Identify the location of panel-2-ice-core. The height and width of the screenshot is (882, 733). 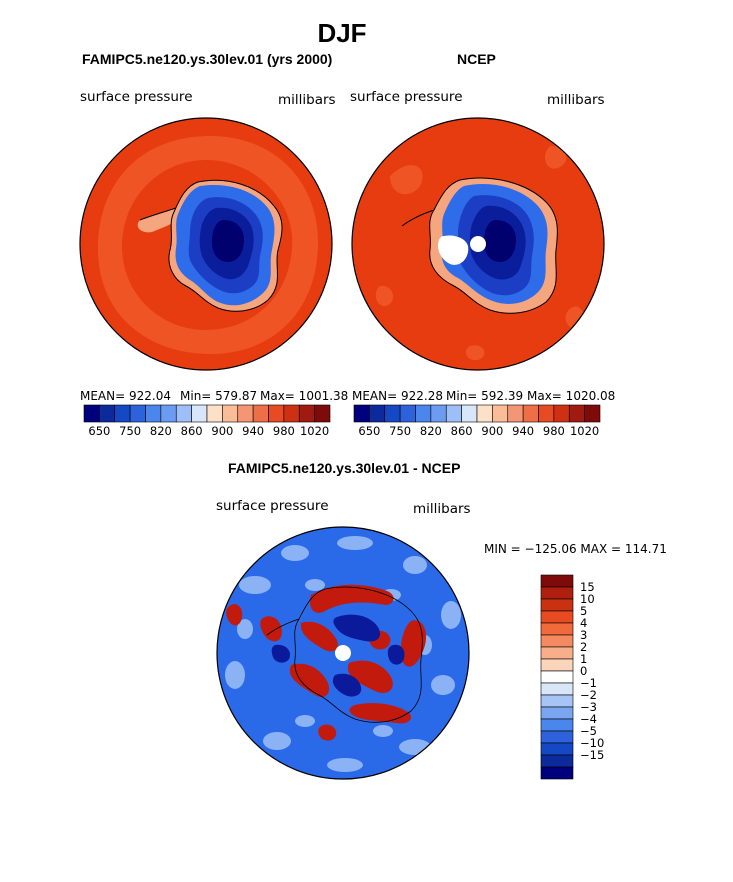
(500, 241).